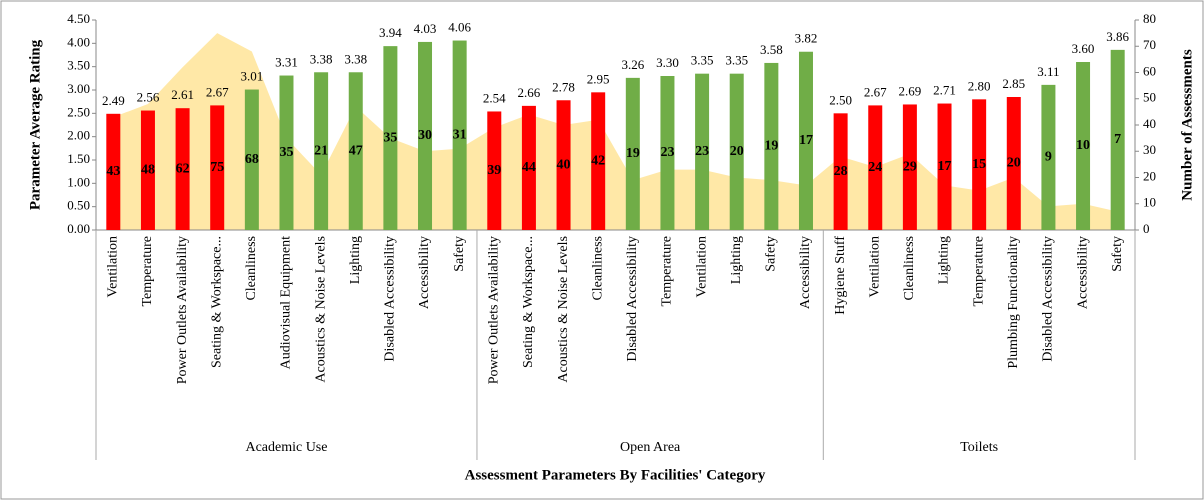  I want to click on y2-tick-label: 70, so click(1149, 44).